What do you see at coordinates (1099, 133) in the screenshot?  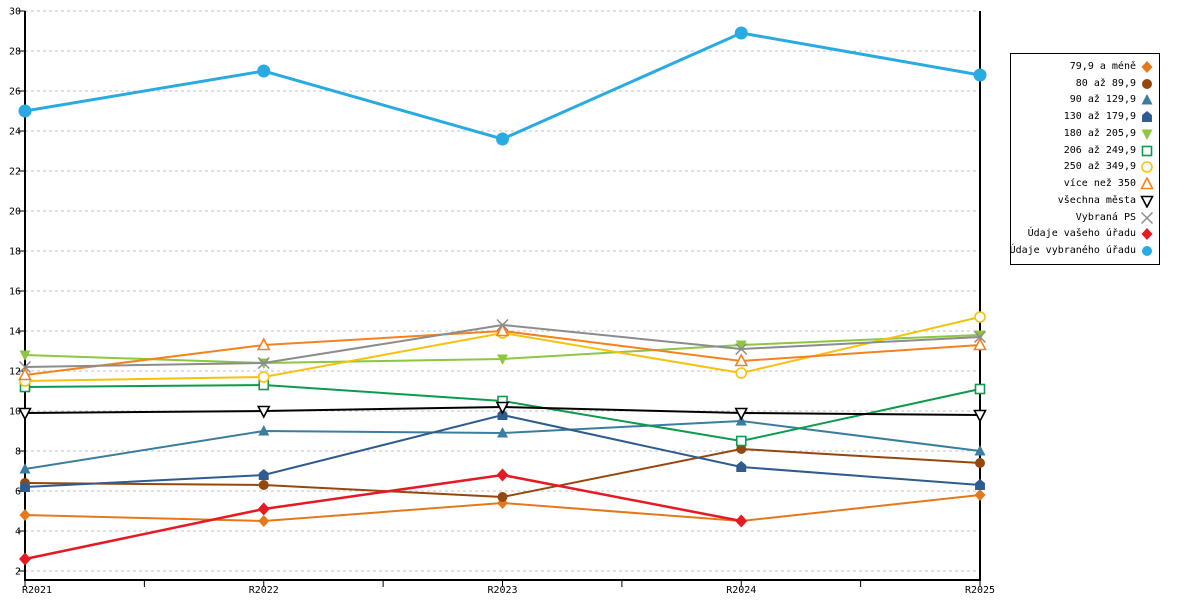 I see `legend-label: 180 až 205,9` at bounding box center [1099, 133].